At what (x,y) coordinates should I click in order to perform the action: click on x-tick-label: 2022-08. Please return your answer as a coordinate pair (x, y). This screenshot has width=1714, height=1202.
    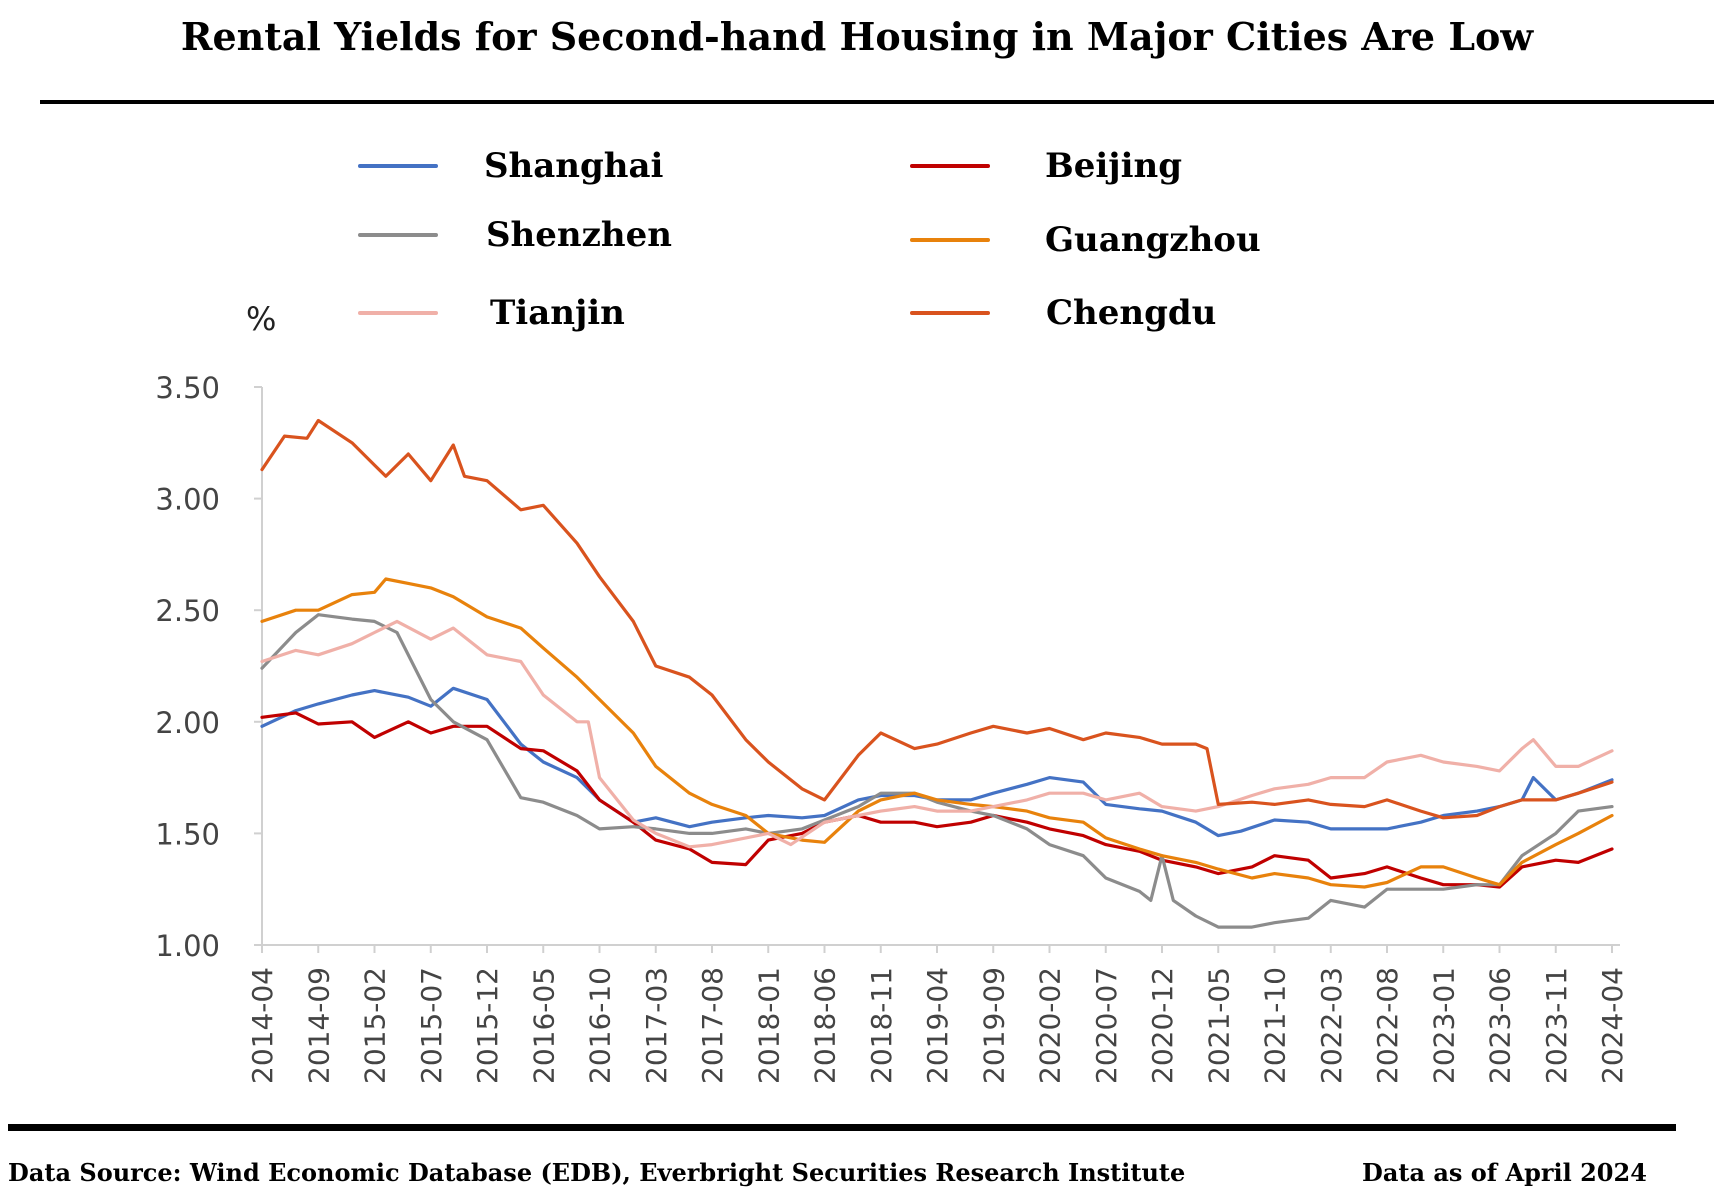
    Looking at the image, I should click on (1387, 1025).